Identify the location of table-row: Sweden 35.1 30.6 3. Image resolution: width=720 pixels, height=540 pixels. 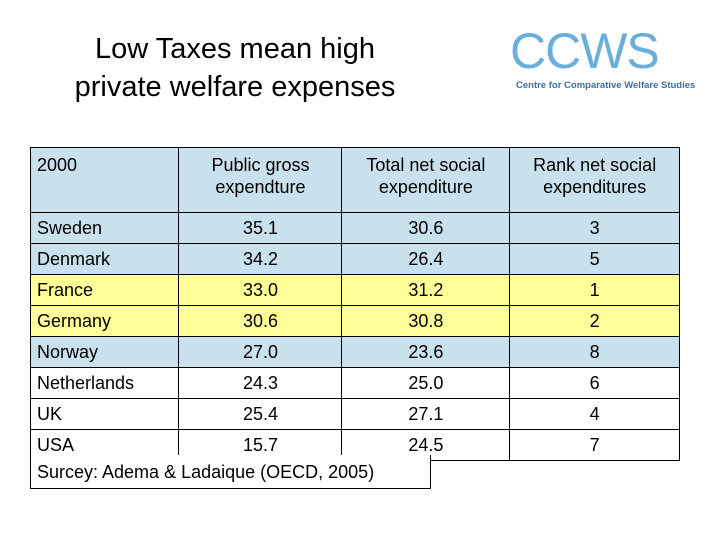
(354, 228).